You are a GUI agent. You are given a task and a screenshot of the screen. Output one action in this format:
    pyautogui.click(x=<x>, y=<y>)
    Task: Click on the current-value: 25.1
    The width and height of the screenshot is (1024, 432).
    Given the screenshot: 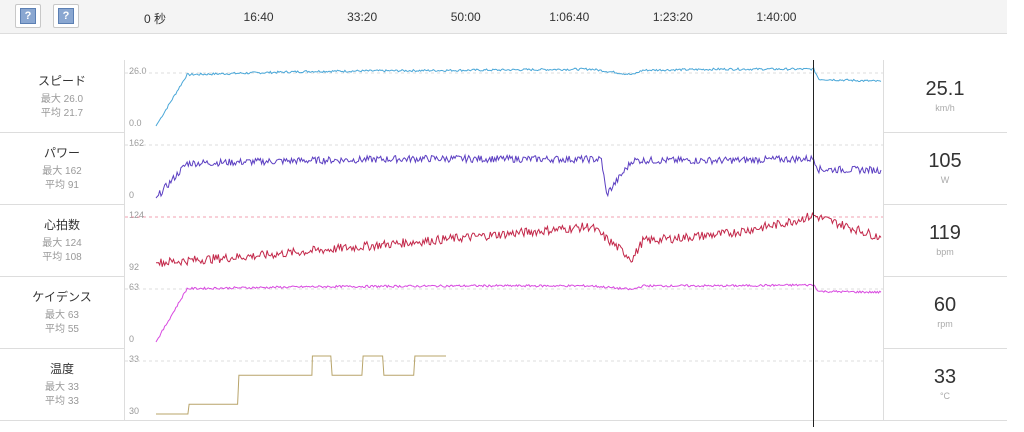 What is the action you would take?
    pyautogui.click(x=945, y=89)
    